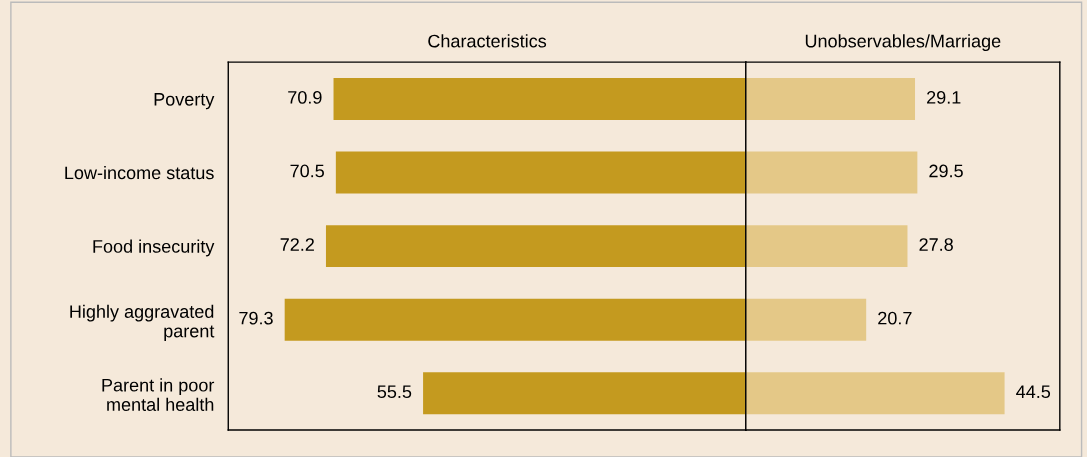  Describe the element at coordinates (895, 318) in the screenshot. I see `data-label: 20.7` at that location.